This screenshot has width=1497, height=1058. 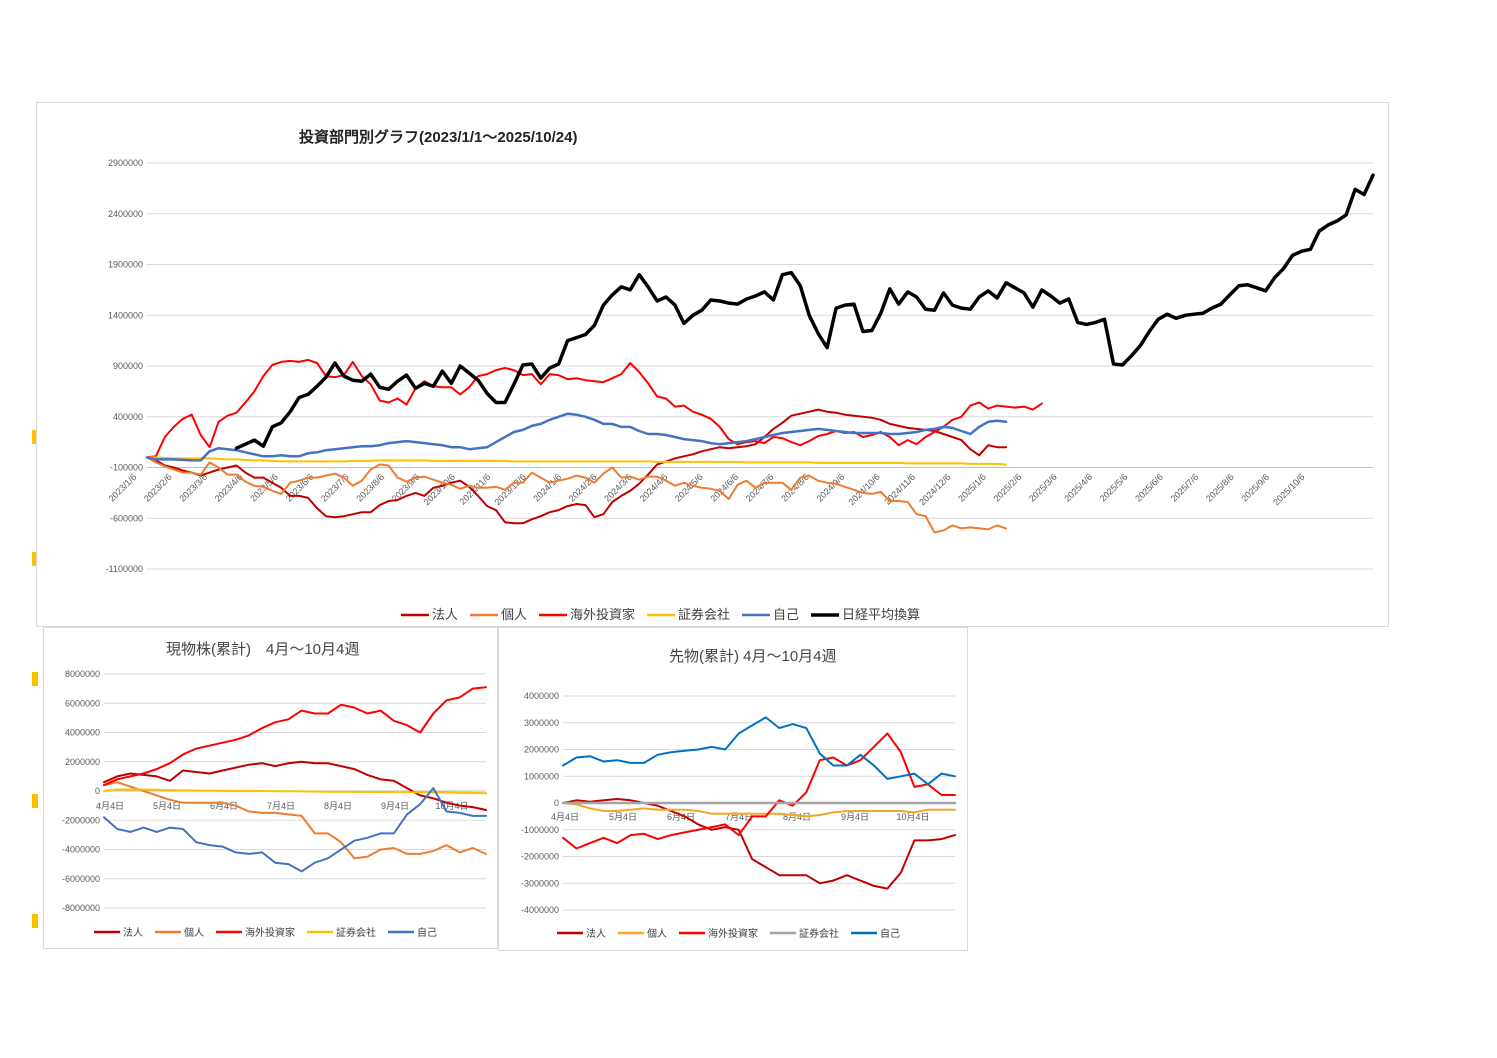 What do you see at coordinates (125, 265) in the screenshot?
I see `y-tick-label: 1900000` at bounding box center [125, 265].